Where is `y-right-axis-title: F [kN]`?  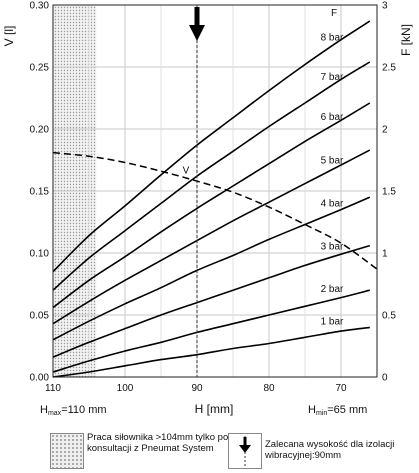 y-right-axis-title: F [kN] is located at coordinates (406, 40).